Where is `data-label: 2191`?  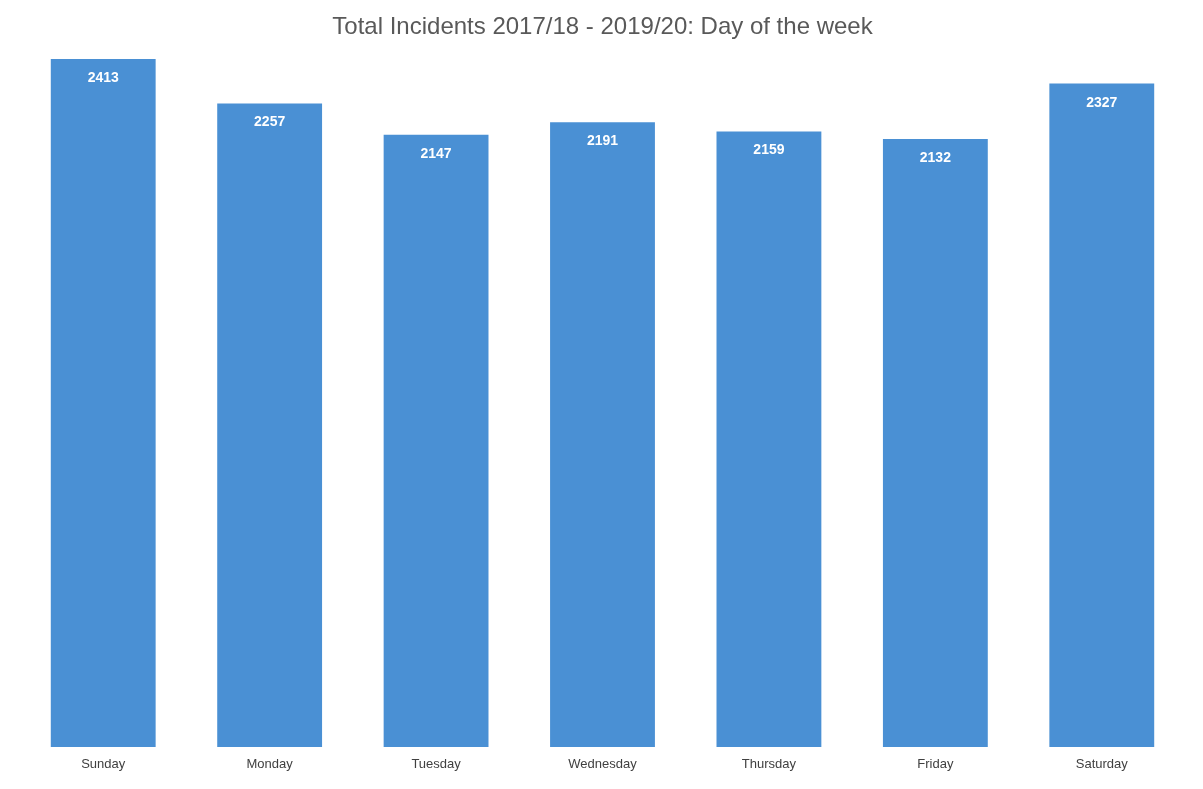
data-label: 2191 is located at coordinates (602, 140).